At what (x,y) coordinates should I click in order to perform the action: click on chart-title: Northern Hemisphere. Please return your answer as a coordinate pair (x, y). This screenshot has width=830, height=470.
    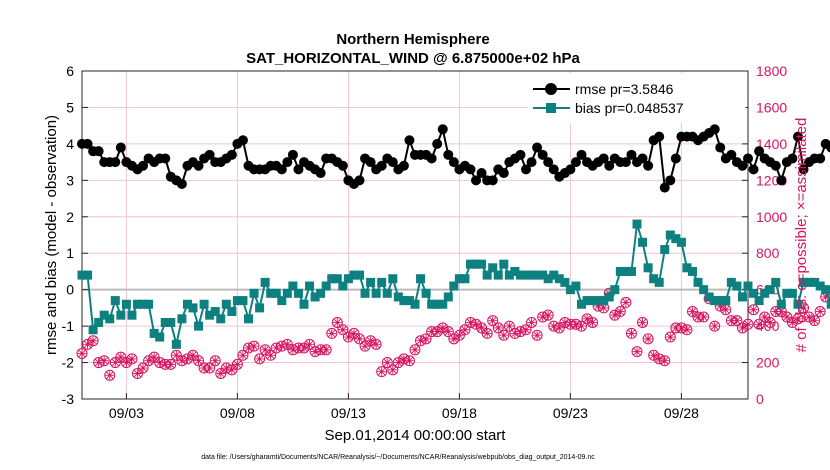
    Looking at the image, I should click on (412, 39).